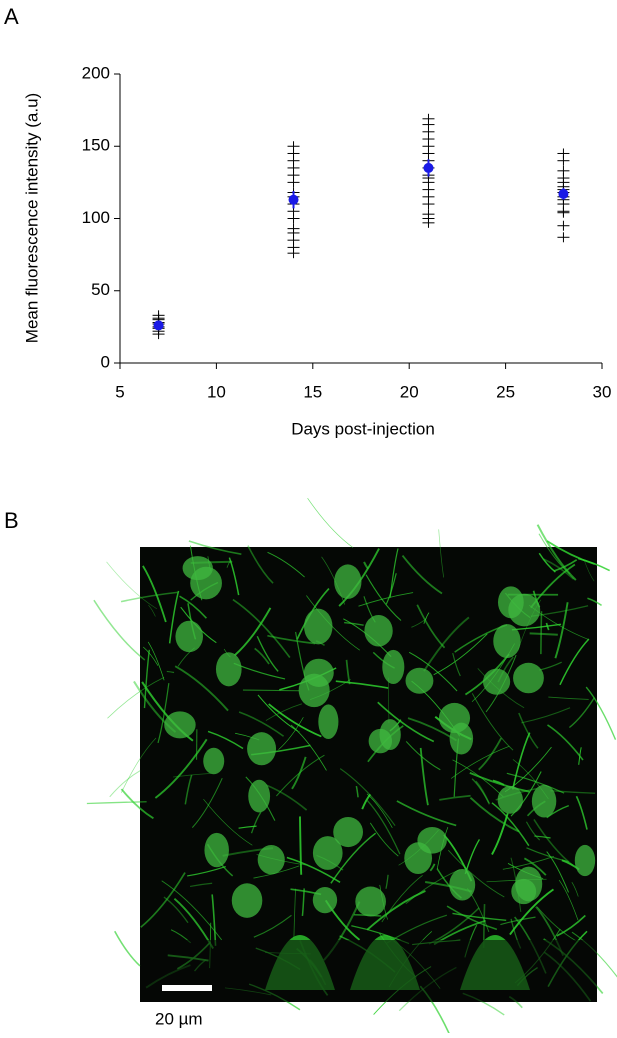  I want to click on y-axis-label: Mean fluorescence intensity (a.u), so click(31, 218).